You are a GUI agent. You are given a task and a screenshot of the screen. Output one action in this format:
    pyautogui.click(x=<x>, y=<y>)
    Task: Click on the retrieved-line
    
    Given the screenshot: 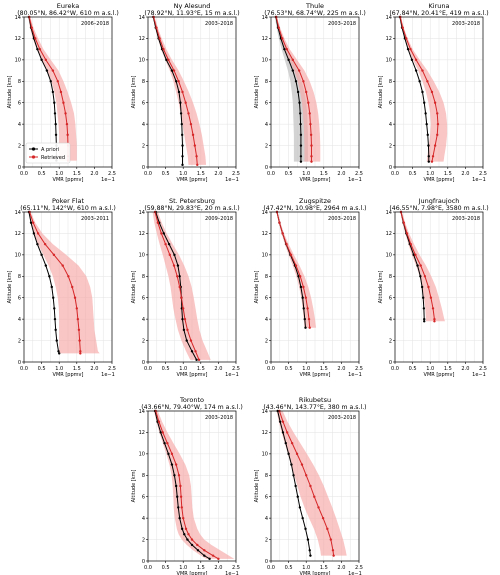 What is the action you would take?
    pyautogui.click(x=293, y=269)
    